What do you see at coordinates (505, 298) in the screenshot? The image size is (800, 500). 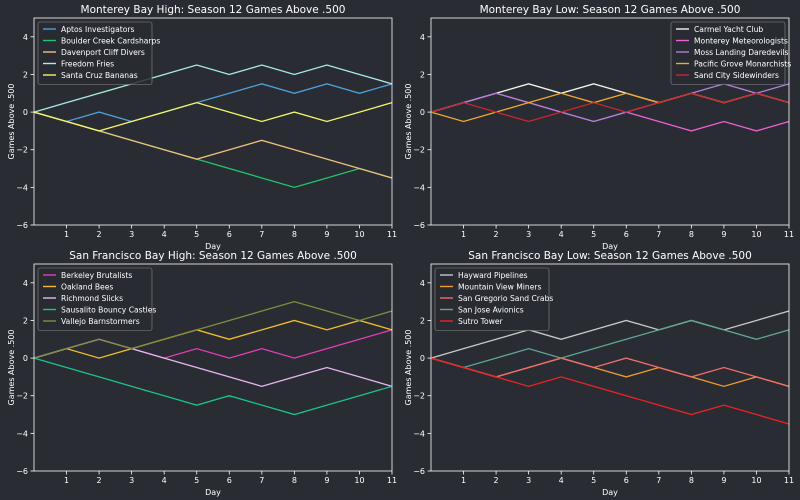 I see `legend-label: San Gregorio Sand Crabs` at bounding box center [505, 298].